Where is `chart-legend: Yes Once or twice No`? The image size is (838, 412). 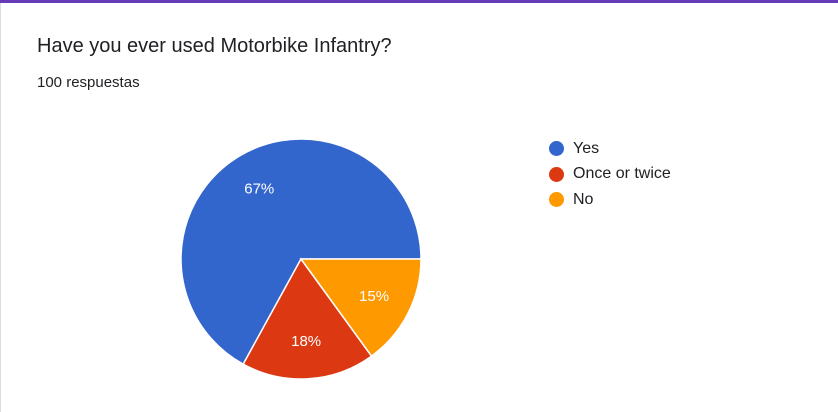
chart-legend: Yes Once or twice No is located at coordinates (610, 174).